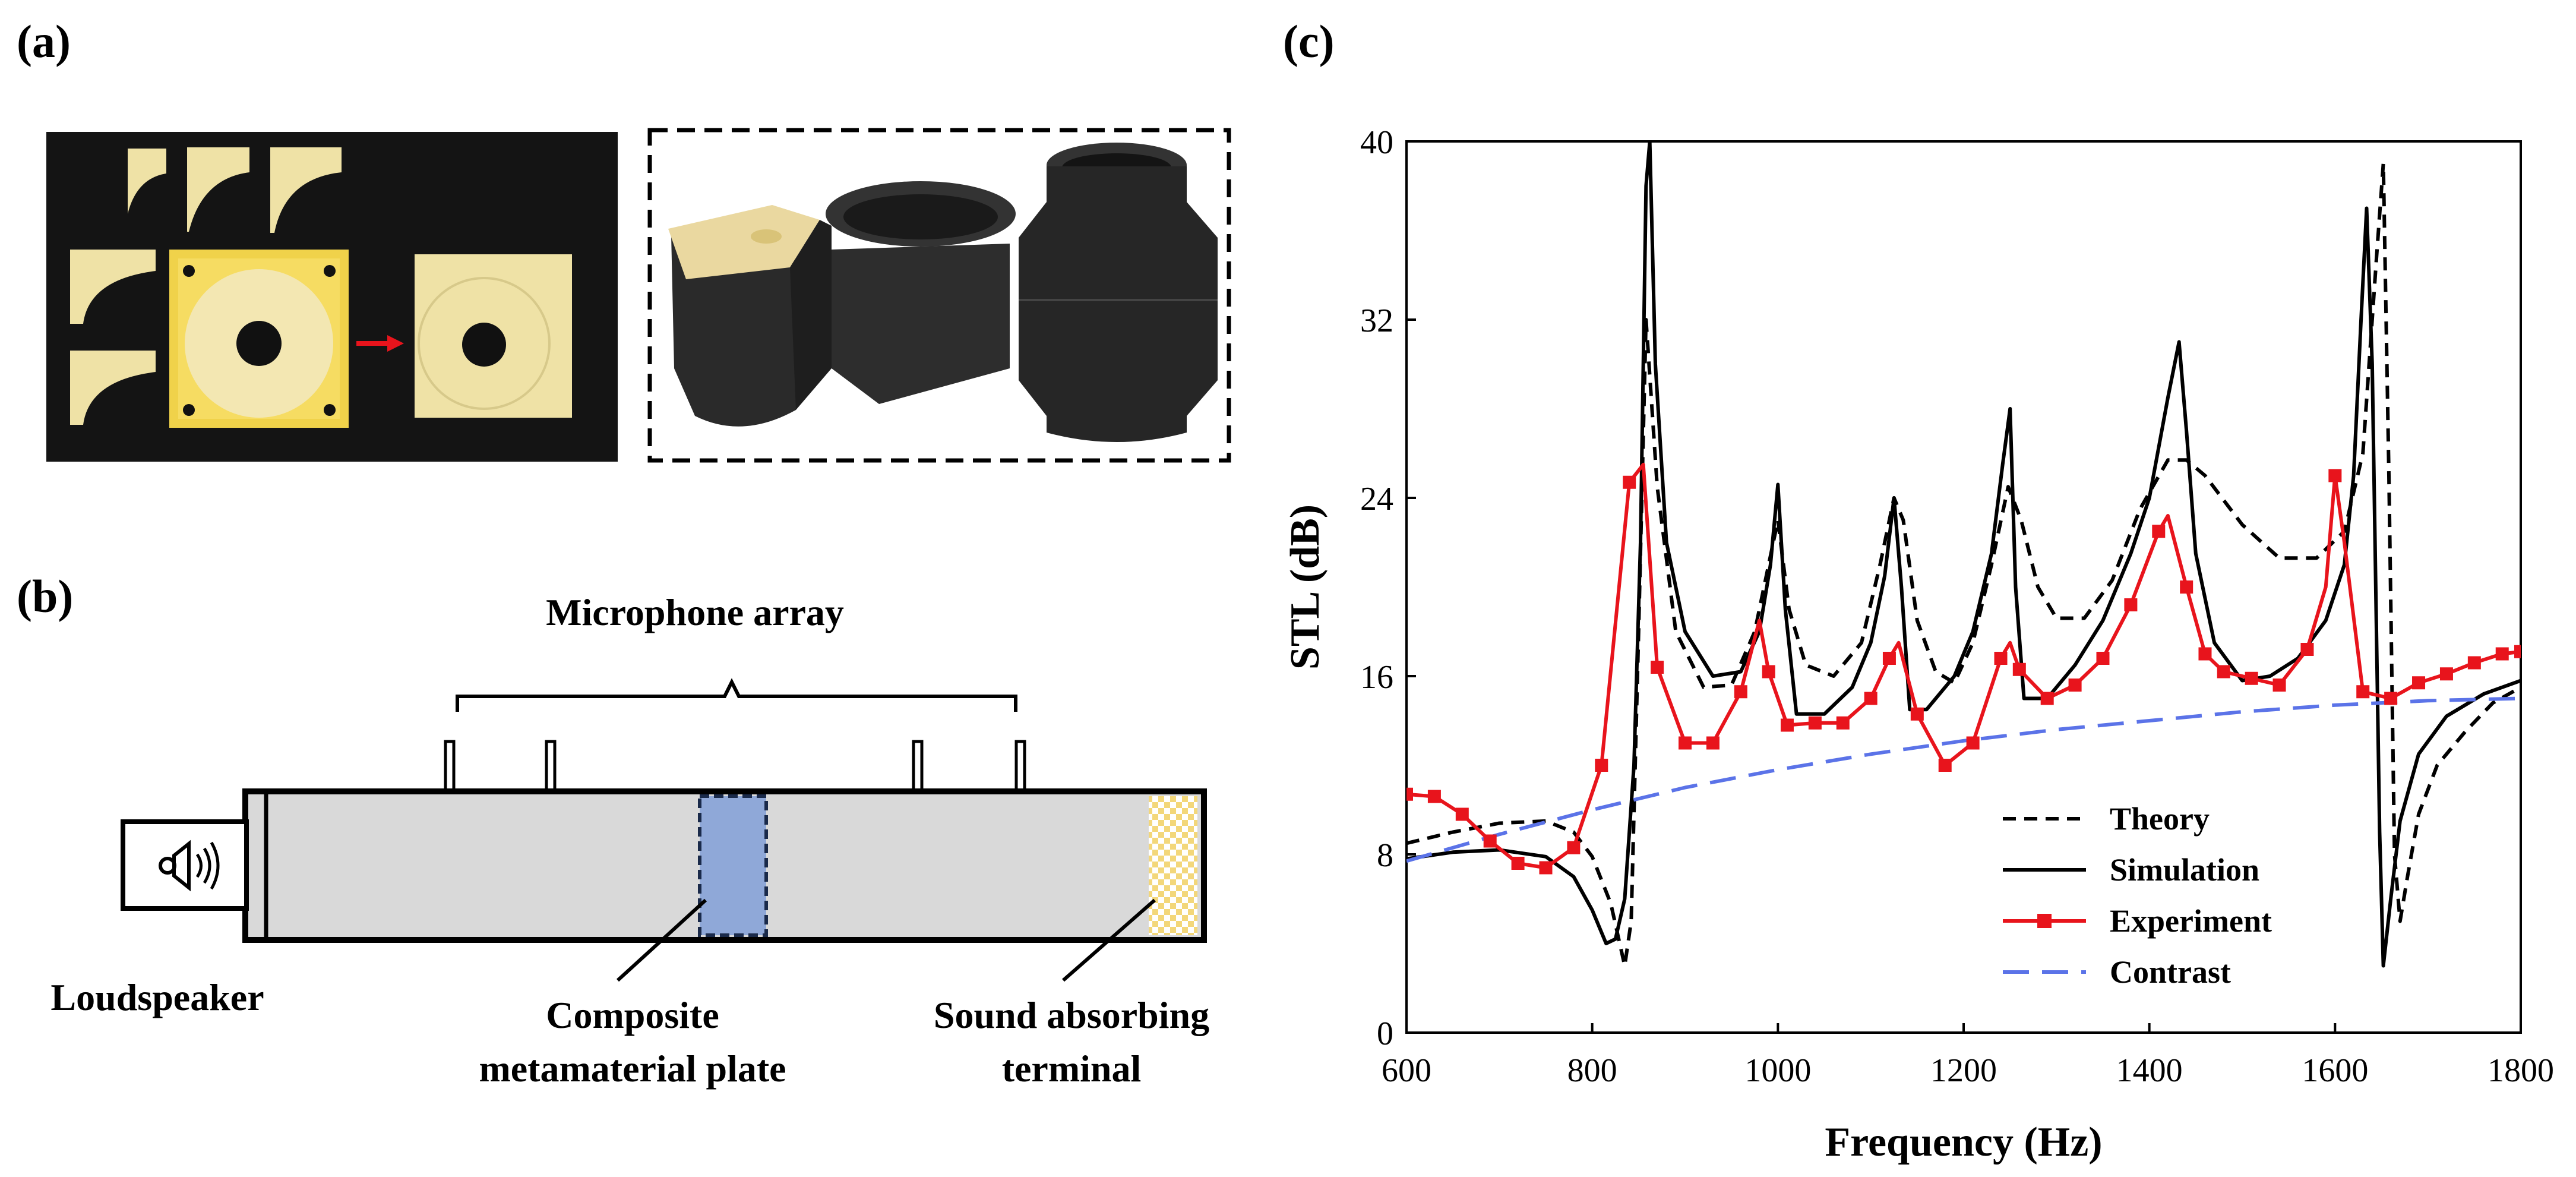 The width and height of the screenshot is (2576, 1177). Describe the element at coordinates (736, 695) in the screenshot. I see `microphone-array-brace` at that location.